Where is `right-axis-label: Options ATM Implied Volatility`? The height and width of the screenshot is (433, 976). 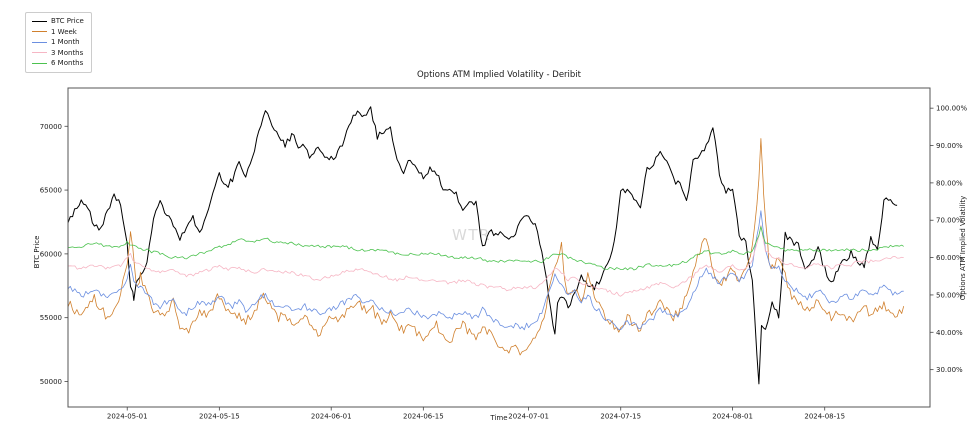
right-axis-label: Options ATM Implied Volatility is located at coordinates (963, 248).